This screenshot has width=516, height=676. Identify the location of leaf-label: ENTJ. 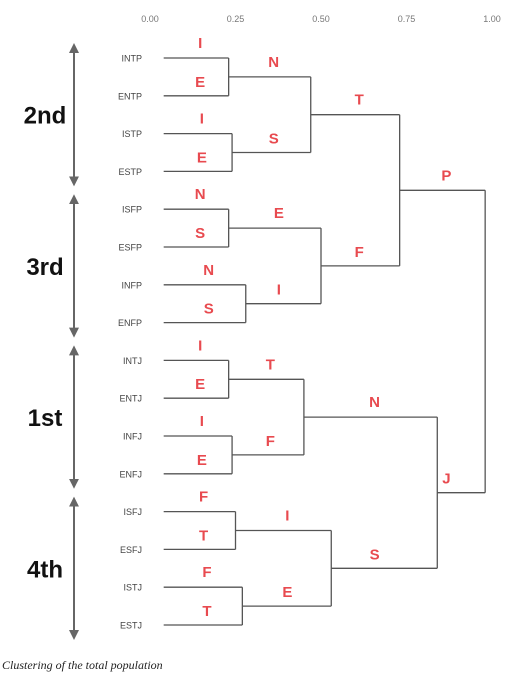
(131, 399).